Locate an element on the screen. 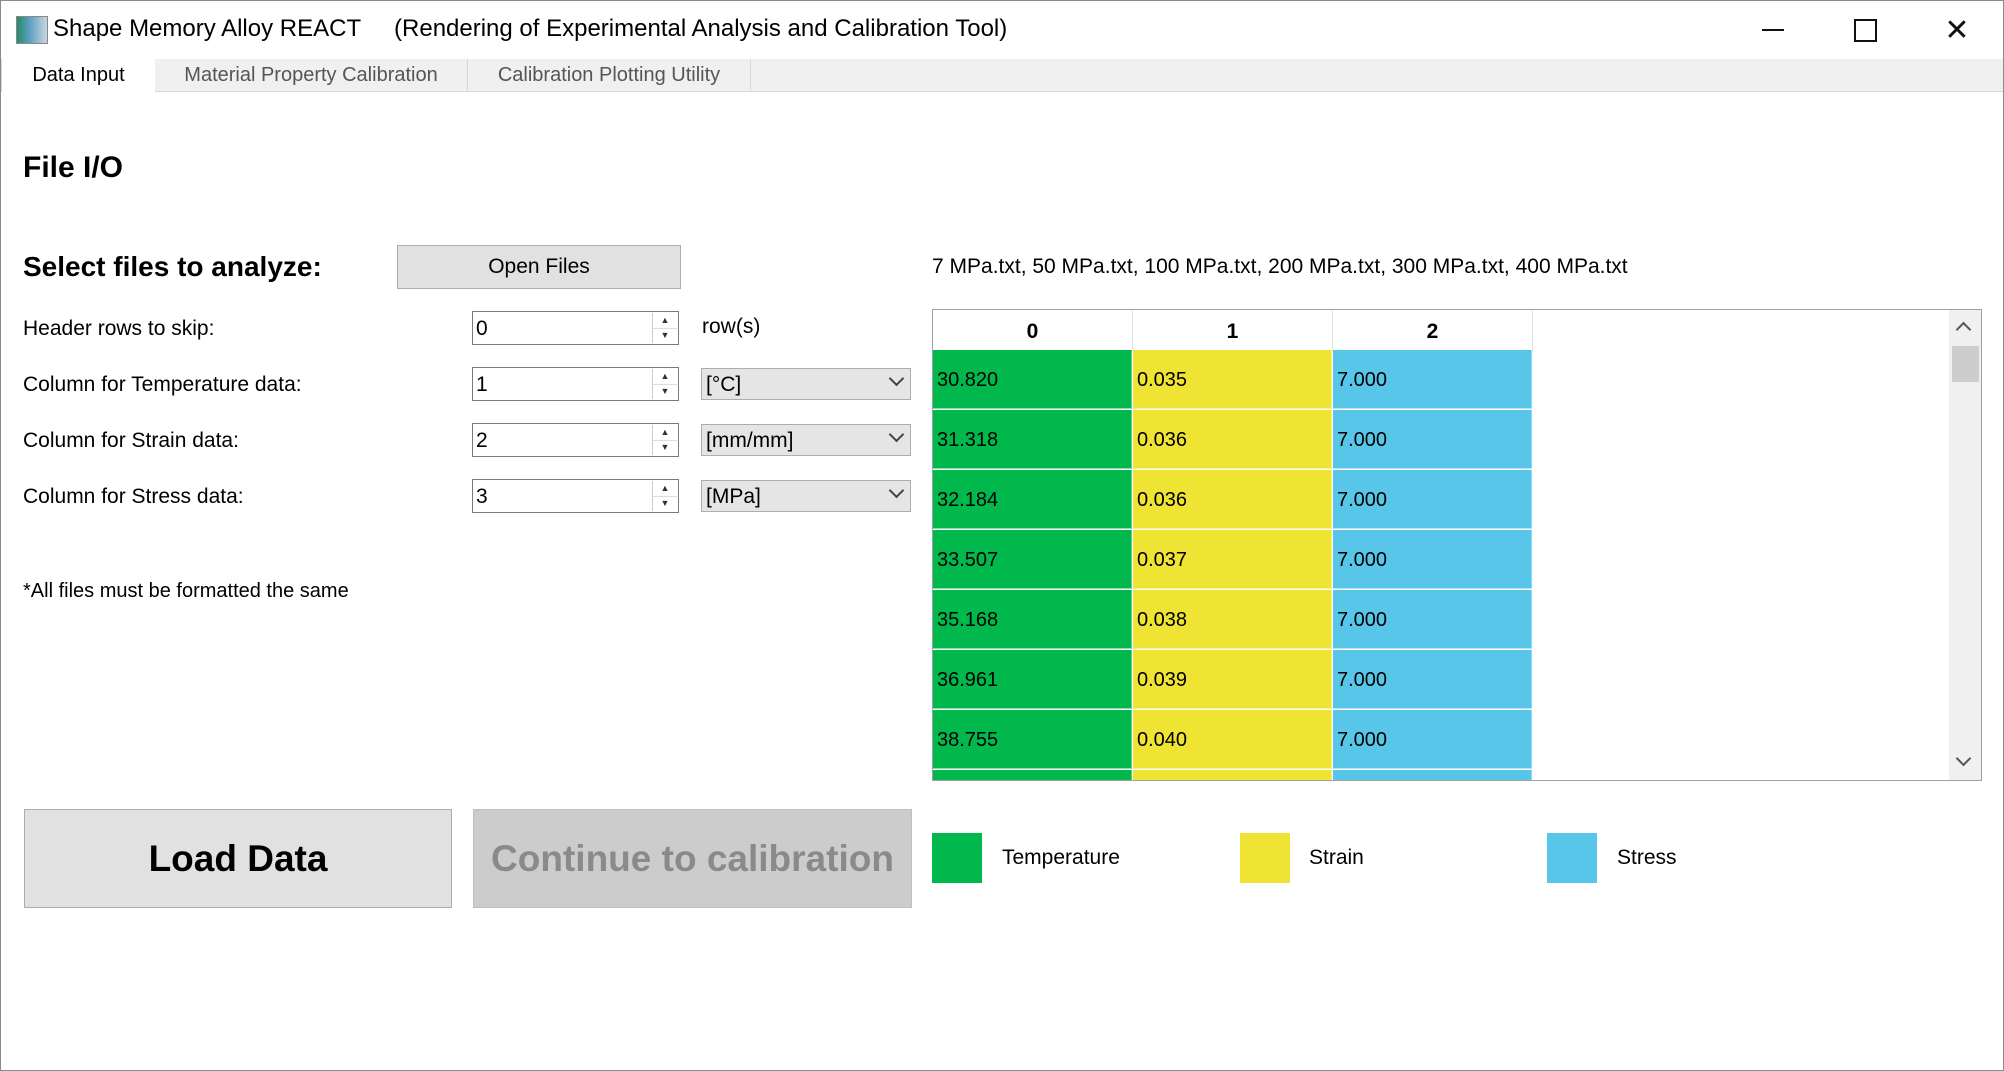 Image resolution: width=2004 pixels, height=1071 pixels. scroll-down-icon is located at coordinates (1963, 758).